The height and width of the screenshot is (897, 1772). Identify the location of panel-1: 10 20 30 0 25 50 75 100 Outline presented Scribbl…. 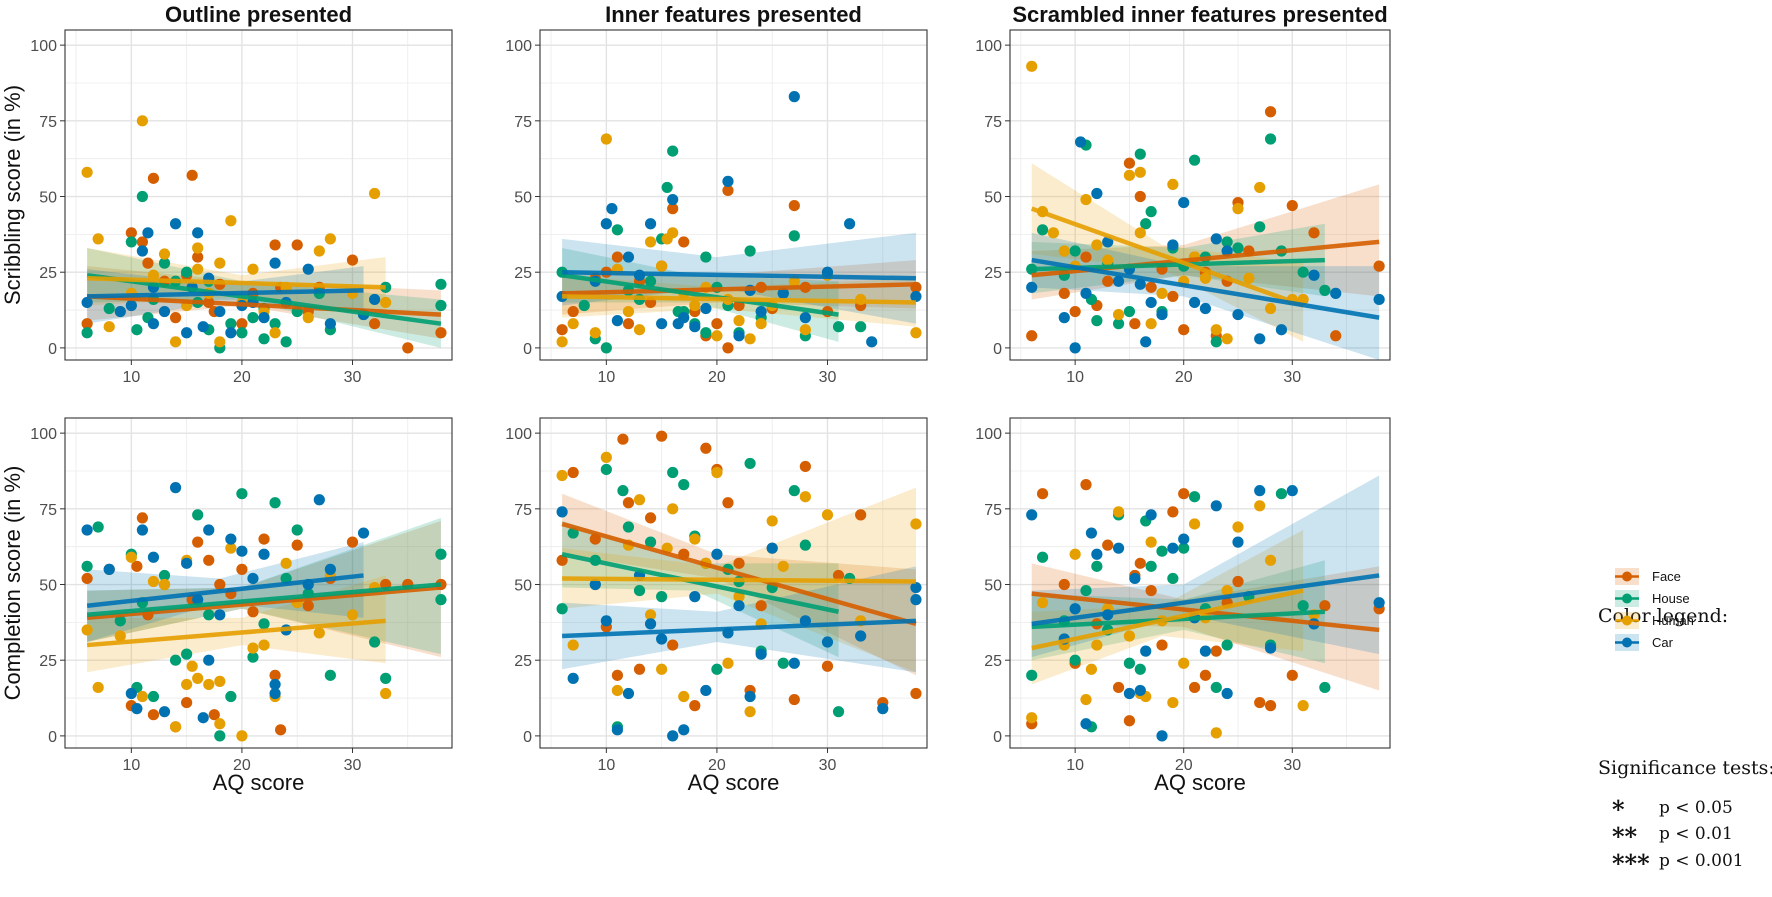
(226, 194).